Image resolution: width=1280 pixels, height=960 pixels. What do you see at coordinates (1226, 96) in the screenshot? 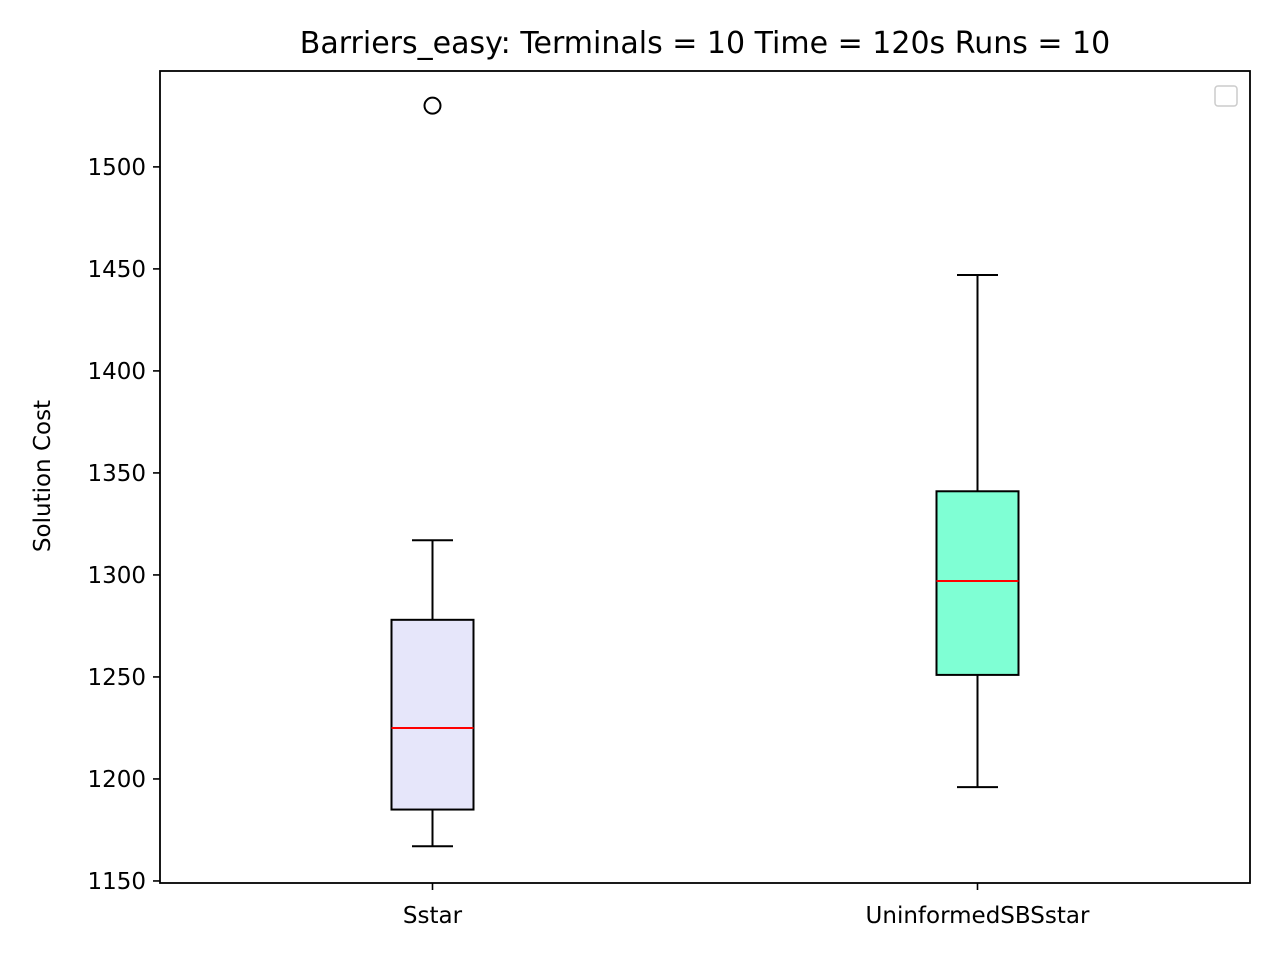
I see `legend-box` at bounding box center [1226, 96].